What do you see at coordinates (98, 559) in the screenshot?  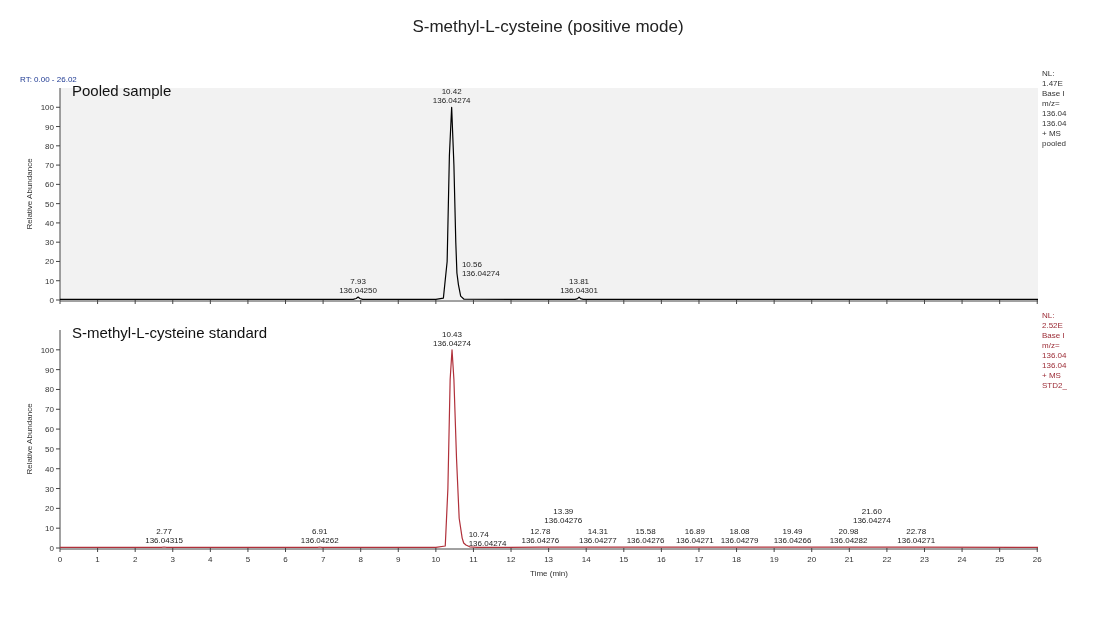 I see `x-tick-label: 1` at bounding box center [98, 559].